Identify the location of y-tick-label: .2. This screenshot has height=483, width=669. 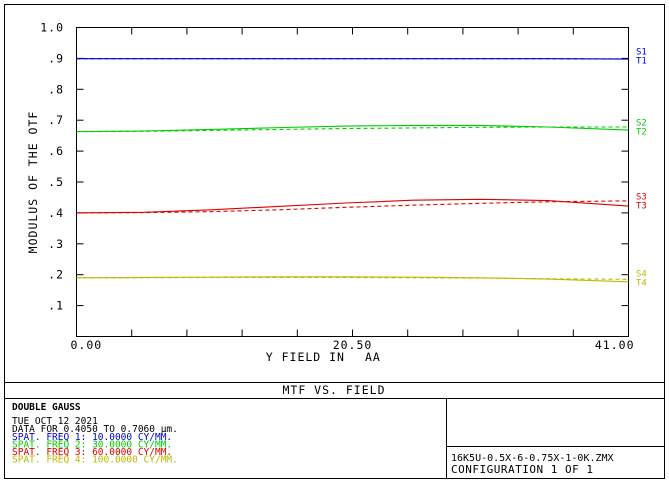
(56, 275).